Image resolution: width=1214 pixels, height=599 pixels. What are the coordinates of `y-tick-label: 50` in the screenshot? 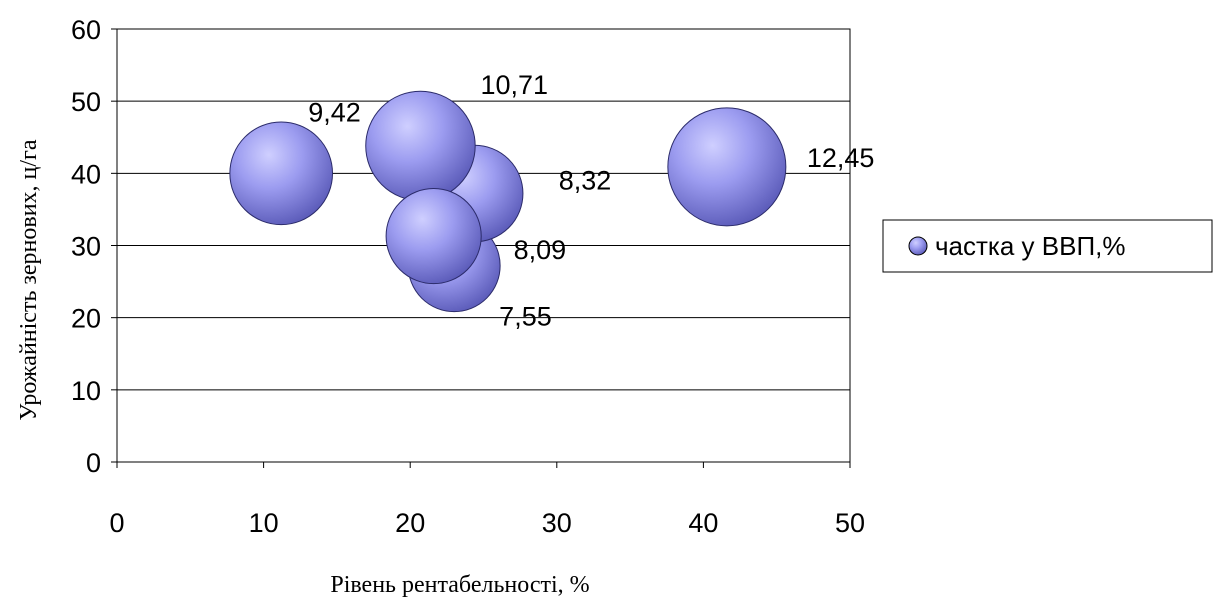 It's located at (86, 102).